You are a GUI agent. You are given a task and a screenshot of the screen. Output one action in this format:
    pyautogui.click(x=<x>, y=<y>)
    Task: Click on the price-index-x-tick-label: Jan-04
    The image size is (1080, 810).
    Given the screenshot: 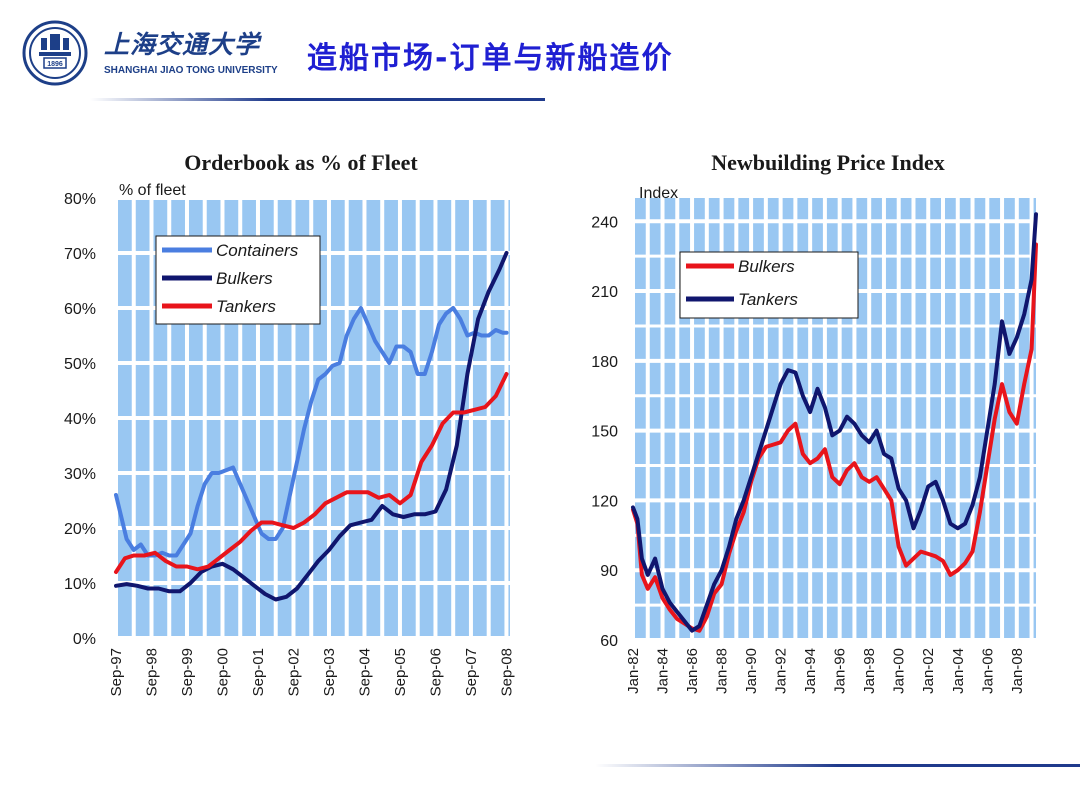 What is the action you would take?
    pyautogui.click(x=958, y=671)
    